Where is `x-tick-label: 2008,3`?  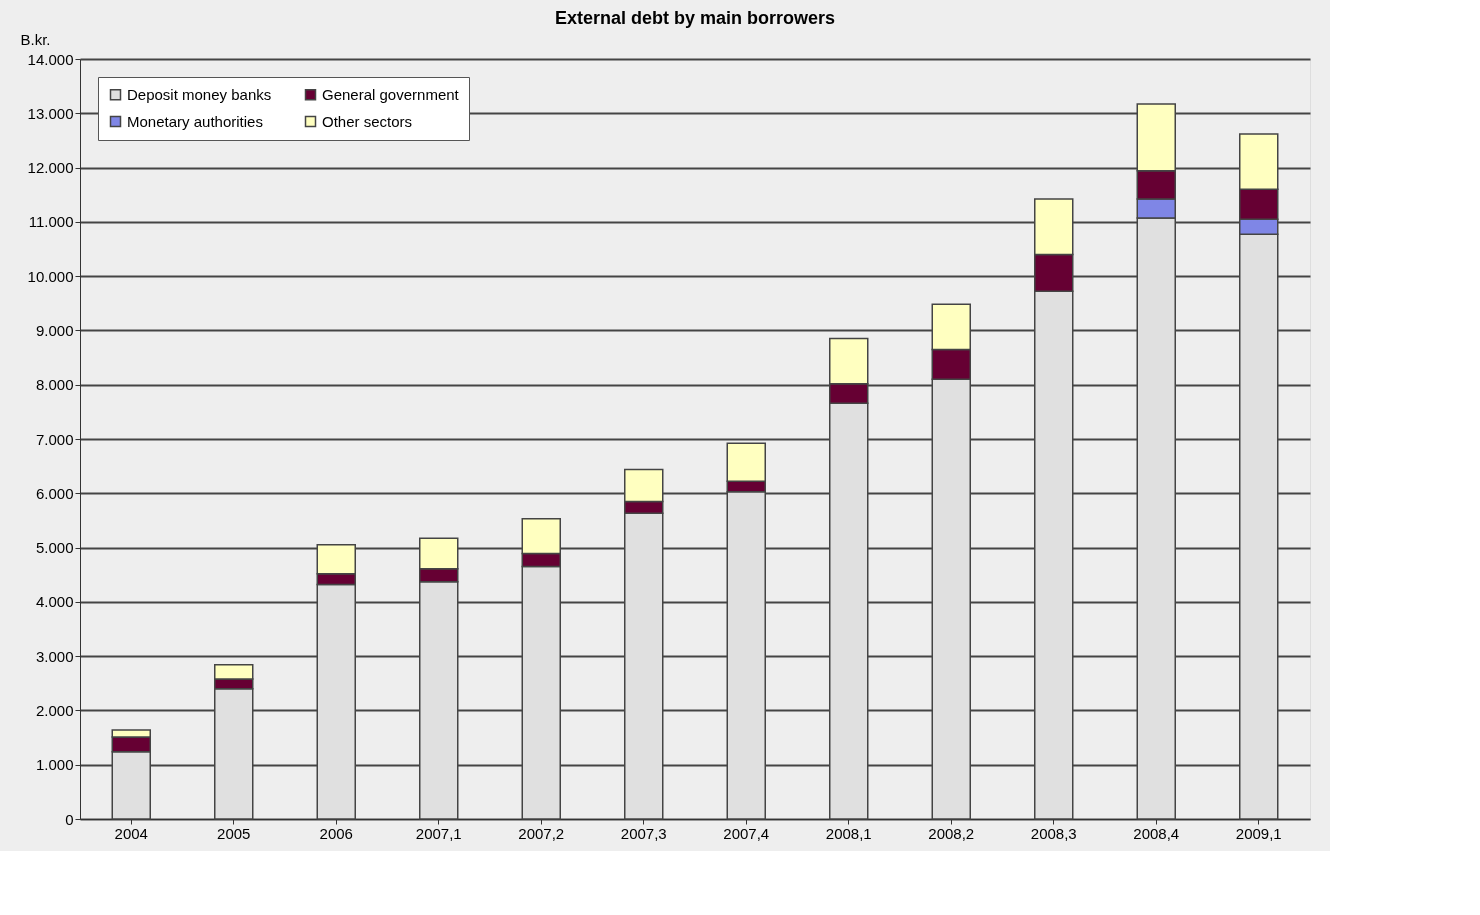
x-tick-label: 2008,3 is located at coordinates (1053, 833).